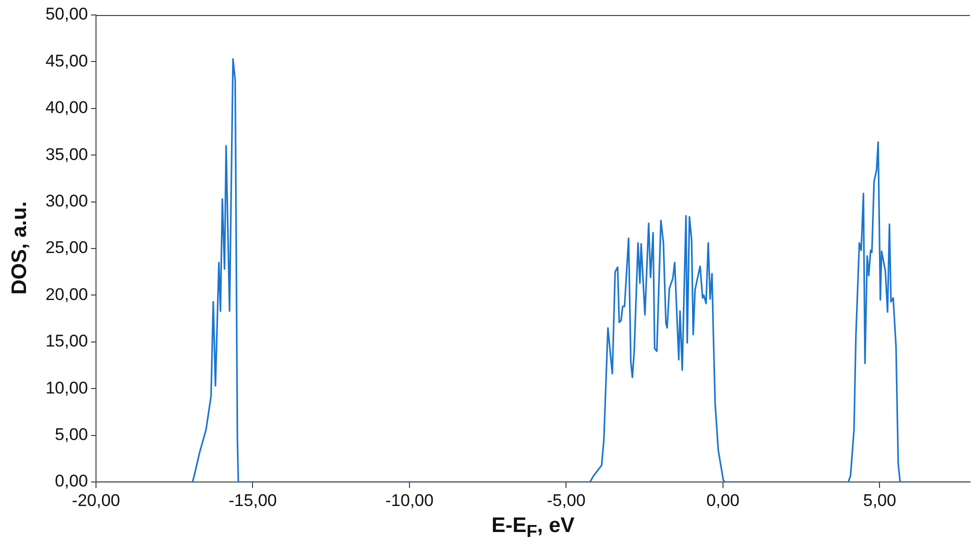  I want to click on x-tick-label: -5,00, so click(566, 500).